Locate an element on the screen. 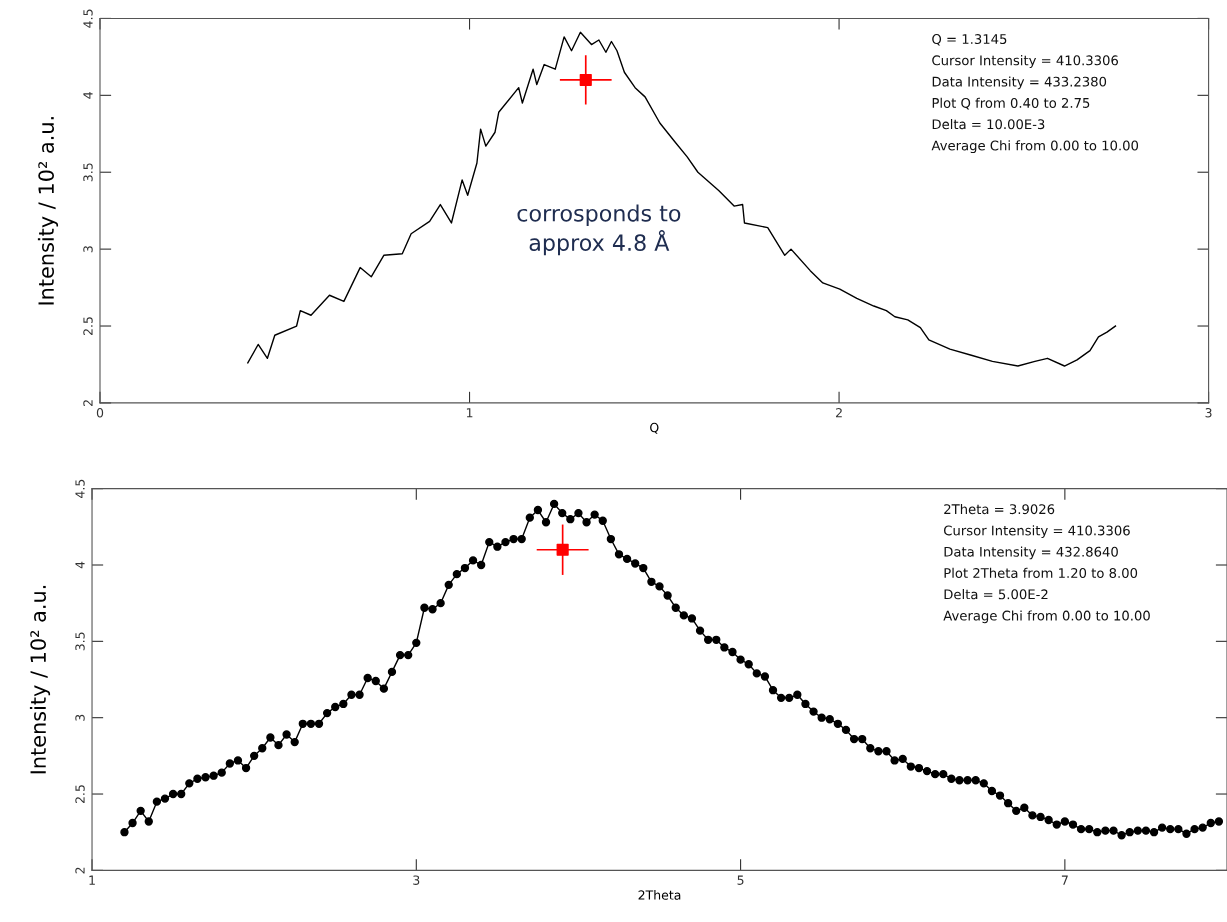 The image size is (1227, 922). x-axis-title: Q is located at coordinates (654, 428).